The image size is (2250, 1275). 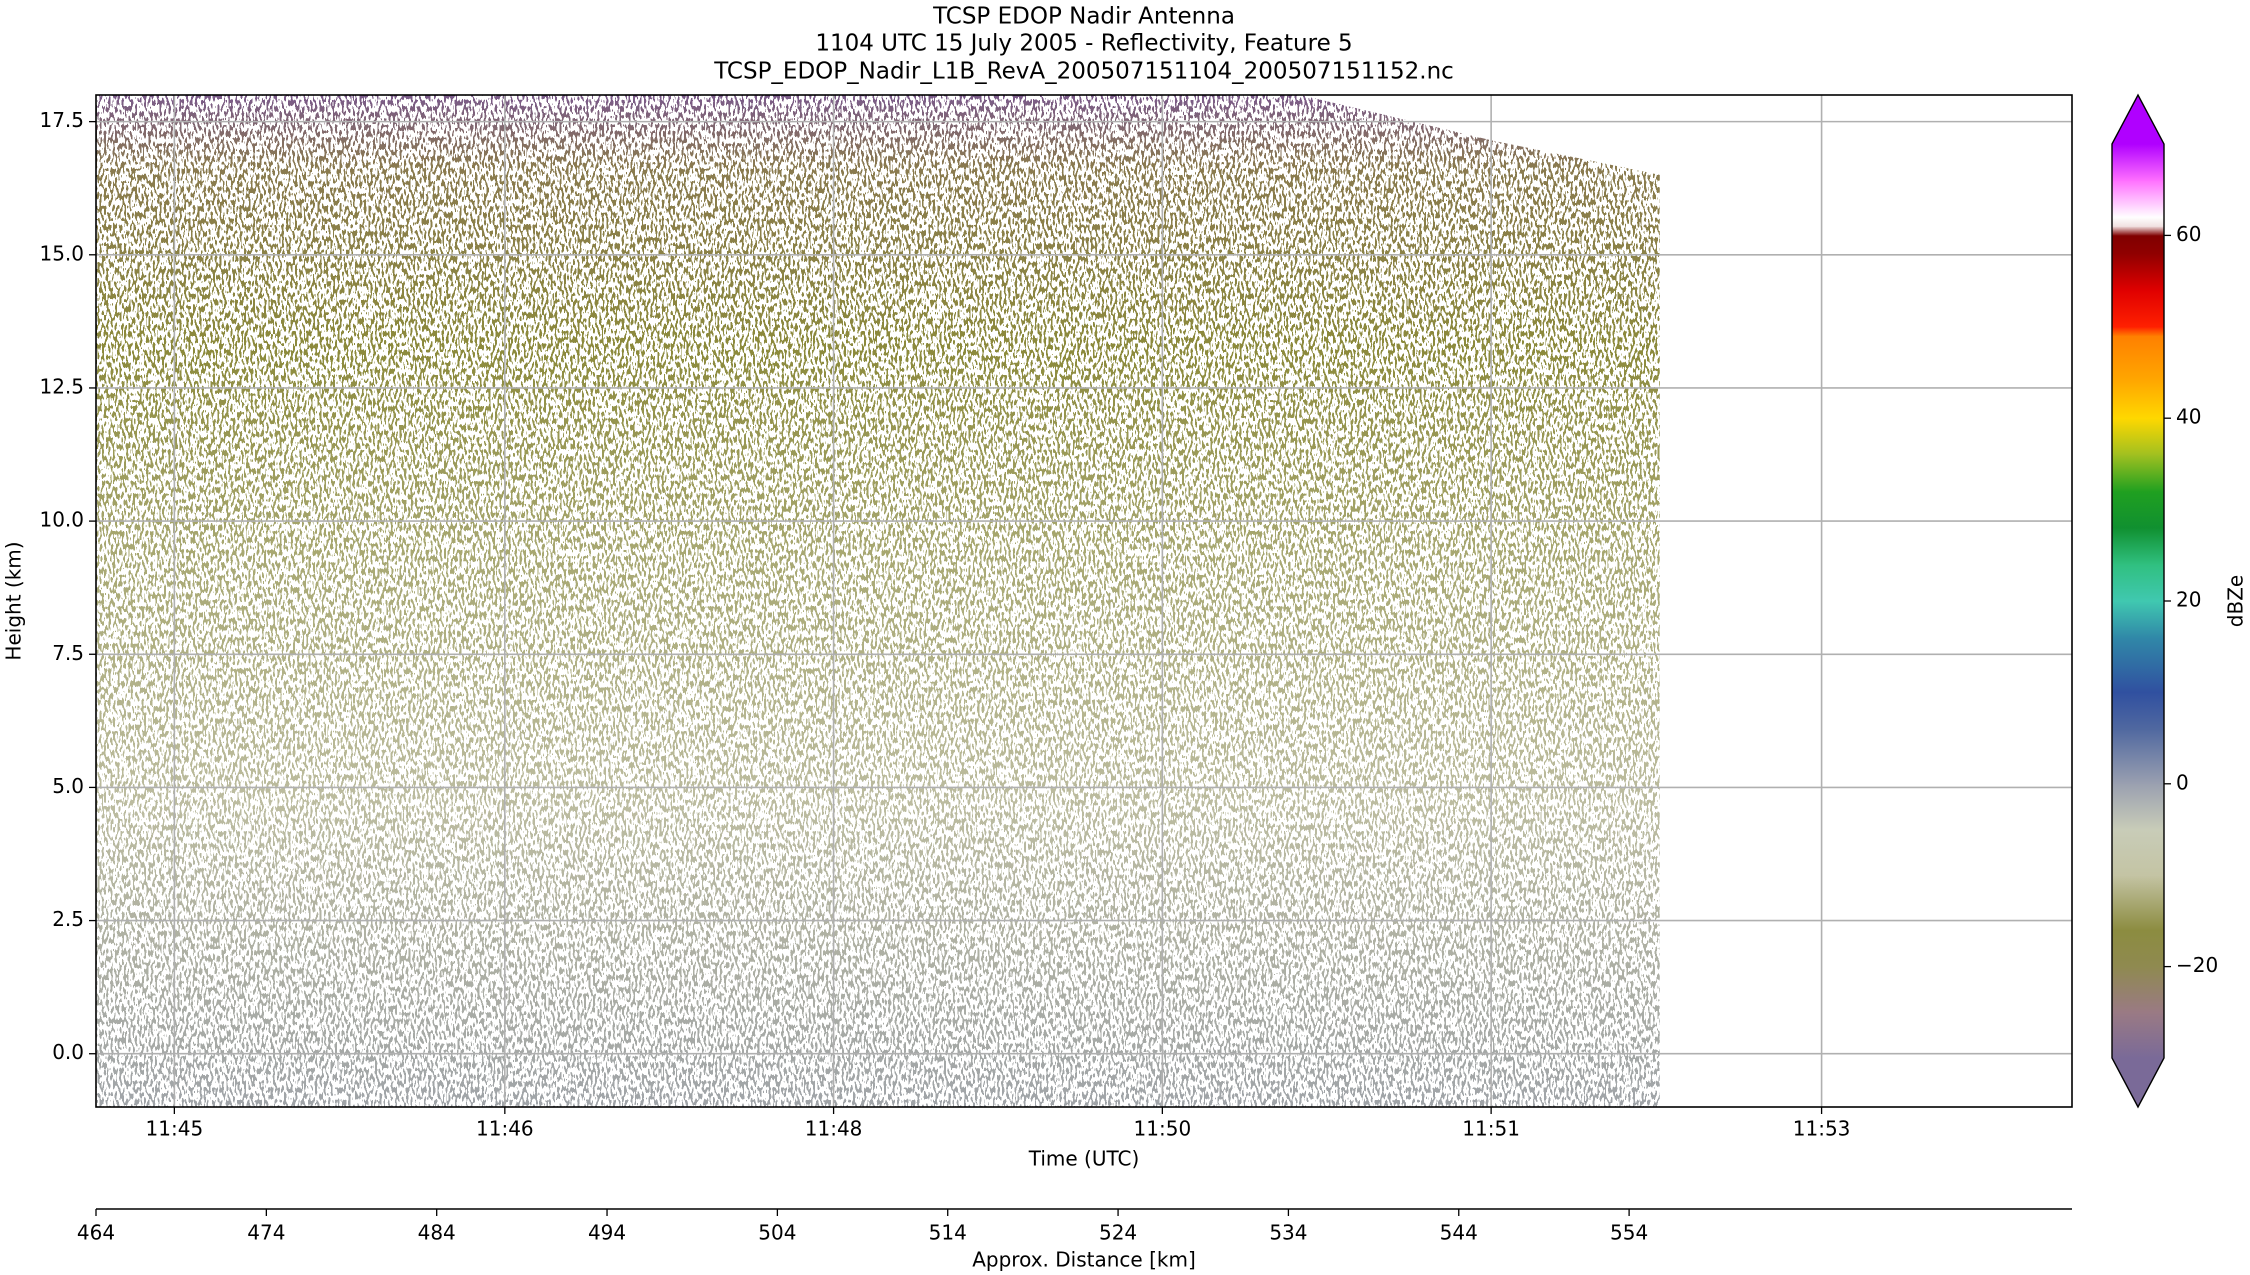 I want to click on x2-tick-label: 474, so click(x=266, y=1233).